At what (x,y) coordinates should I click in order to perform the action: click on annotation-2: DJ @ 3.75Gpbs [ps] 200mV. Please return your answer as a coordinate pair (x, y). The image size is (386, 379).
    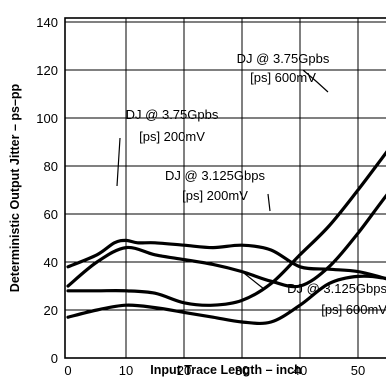
    Looking at the image, I should click on (172, 125).